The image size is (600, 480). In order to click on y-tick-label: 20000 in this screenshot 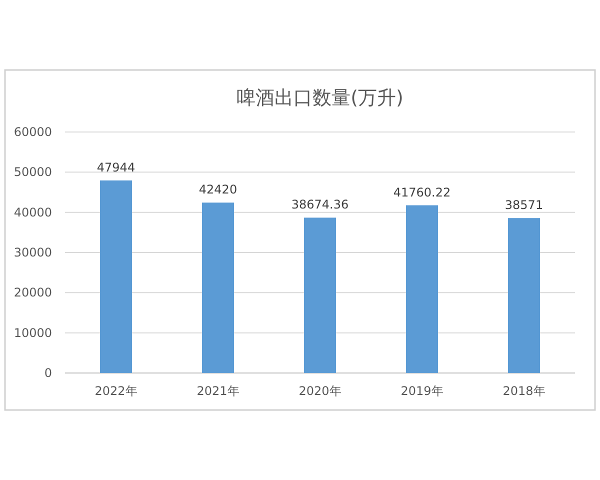, I will do `click(33, 293)`.